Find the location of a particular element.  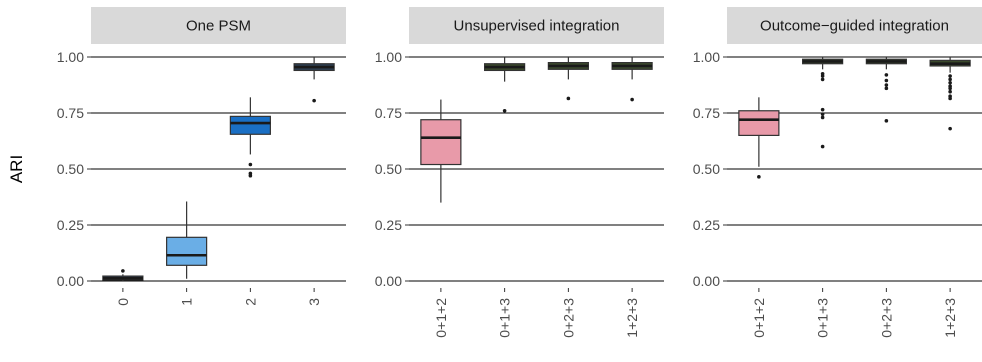

panel-title: One PSM is located at coordinates (218, 26).